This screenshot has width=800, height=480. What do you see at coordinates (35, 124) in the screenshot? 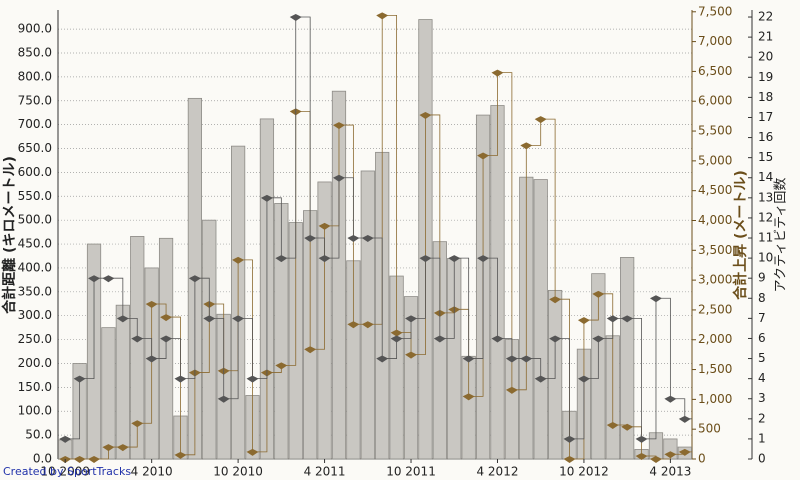
I see `y-tick-label: 700.0` at bounding box center [35, 124].